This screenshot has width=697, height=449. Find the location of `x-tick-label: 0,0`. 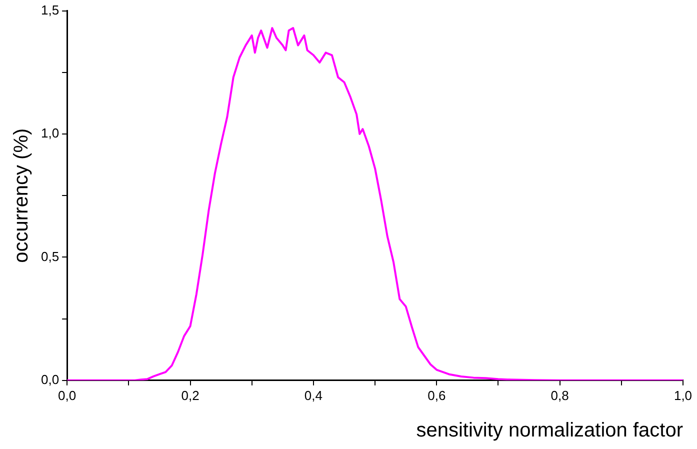

x-tick-label: 0,0 is located at coordinates (67, 395).